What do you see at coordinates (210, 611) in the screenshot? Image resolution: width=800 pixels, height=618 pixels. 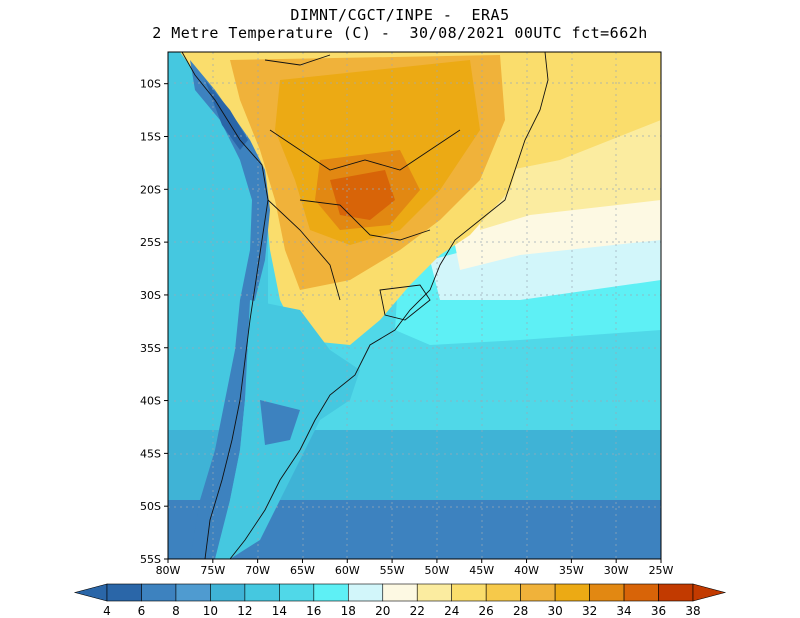 I see `colorbar-label: 10` at bounding box center [210, 611].